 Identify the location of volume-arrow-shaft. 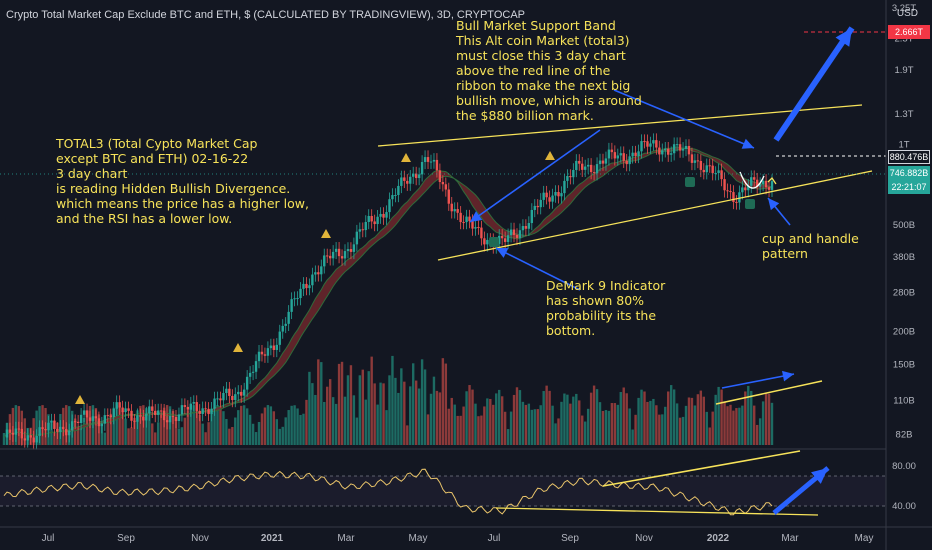
(758, 381).